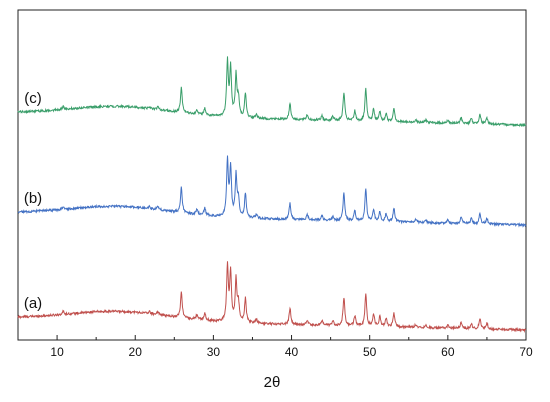 This screenshot has width=550, height=402. I want to click on series-label-2: (b), so click(33, 198).